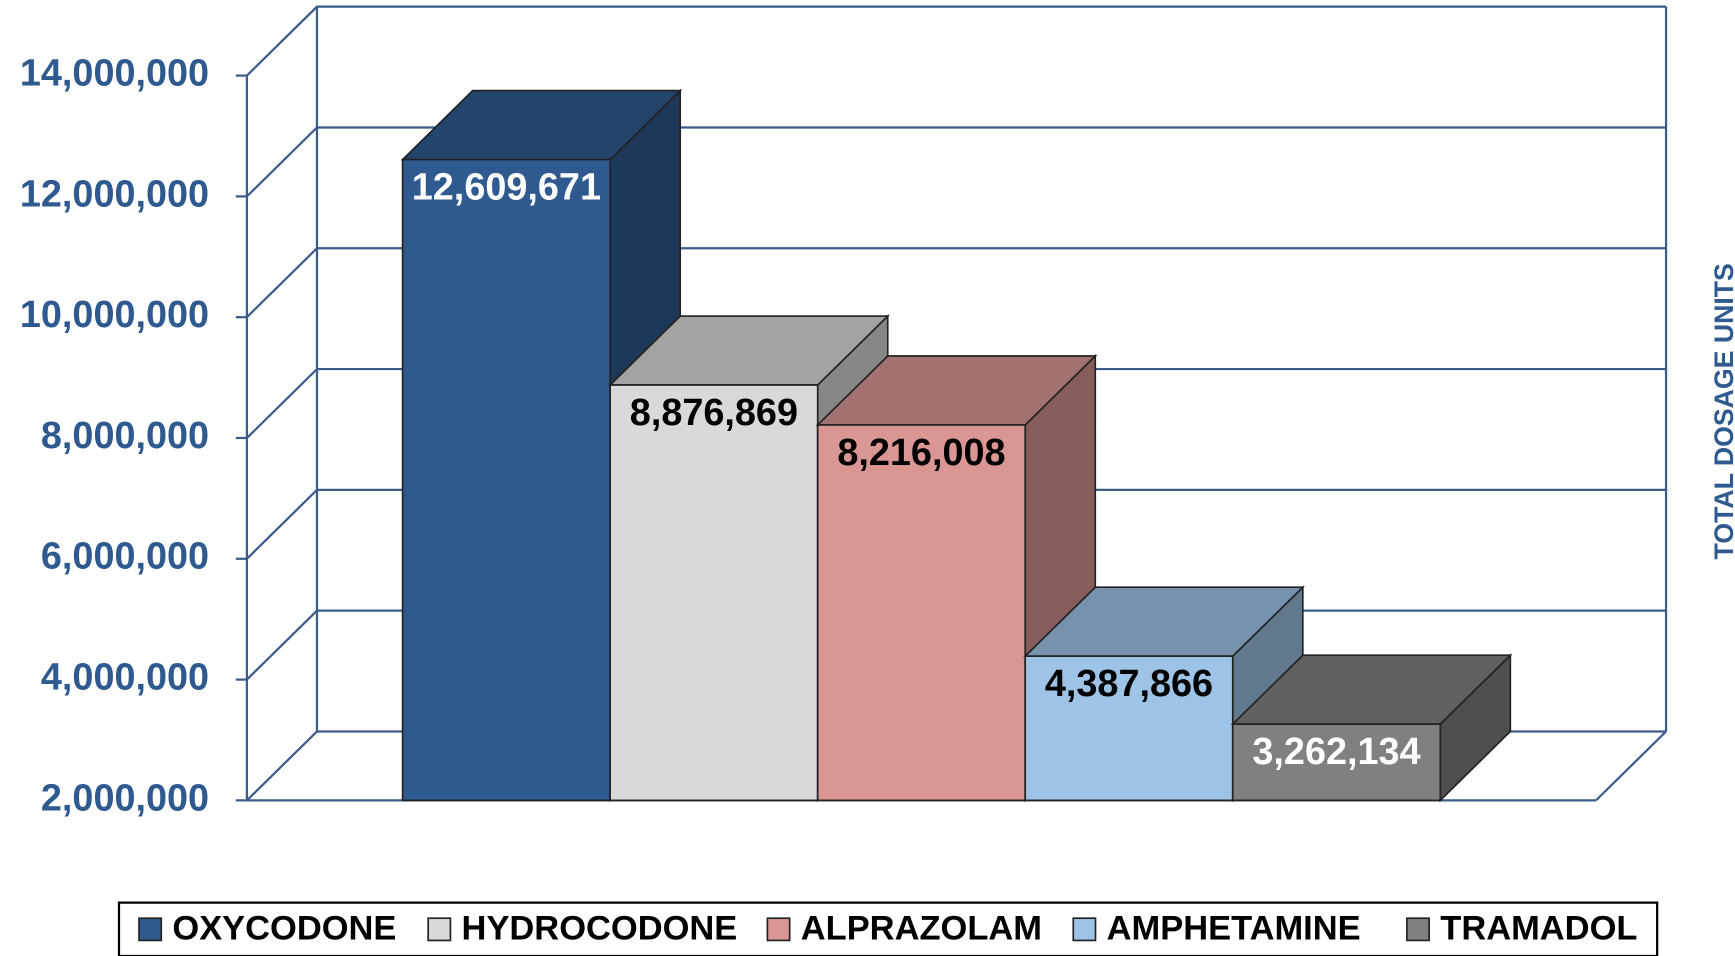  I want to click on y-tick-label: 2,000,000, so click(125, 798).